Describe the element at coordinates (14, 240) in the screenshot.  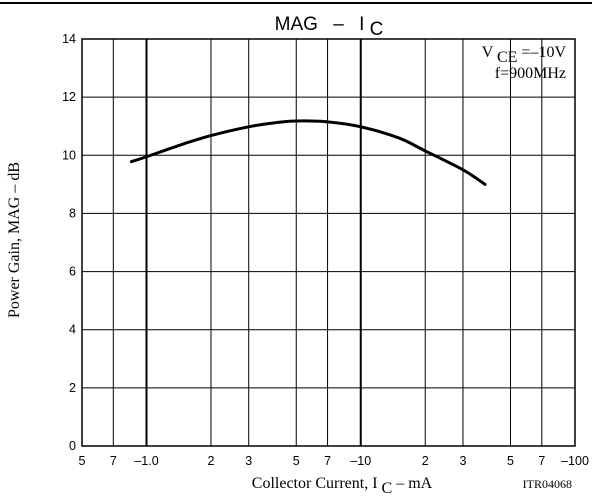
I see `y-axis-label: Power Gain, MAG – dB` at that location.